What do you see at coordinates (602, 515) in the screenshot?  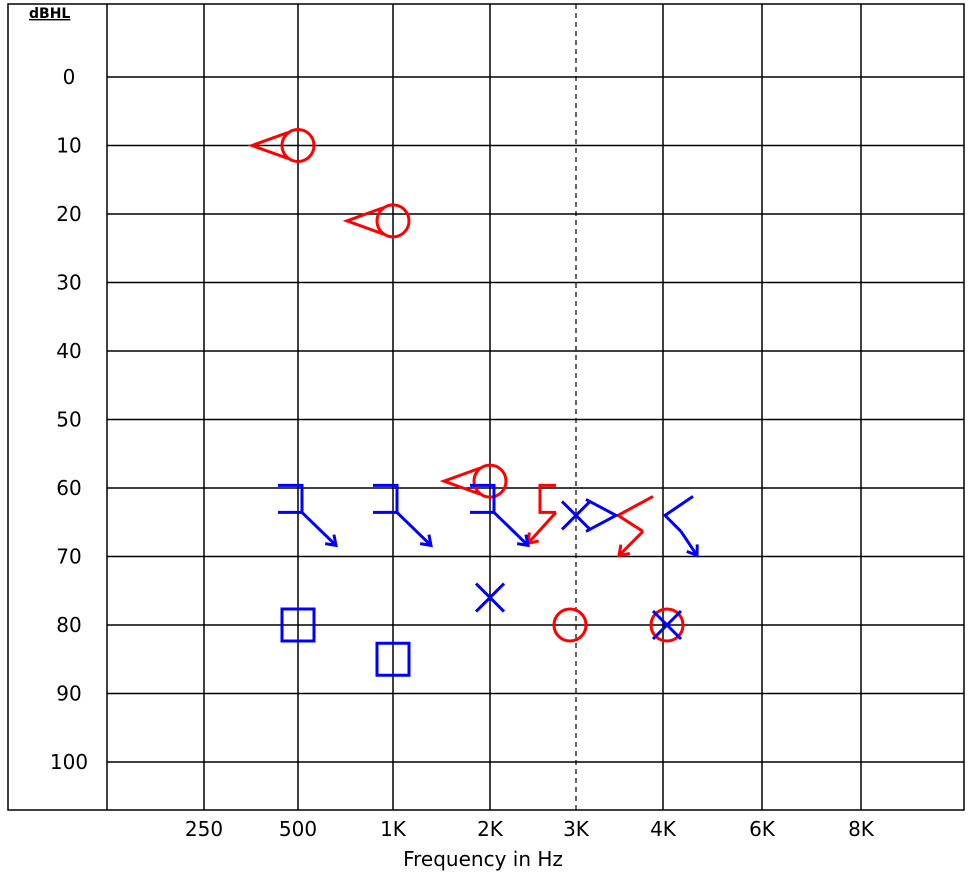 I see `marker-right-angle` at bounding box center [602, 515].